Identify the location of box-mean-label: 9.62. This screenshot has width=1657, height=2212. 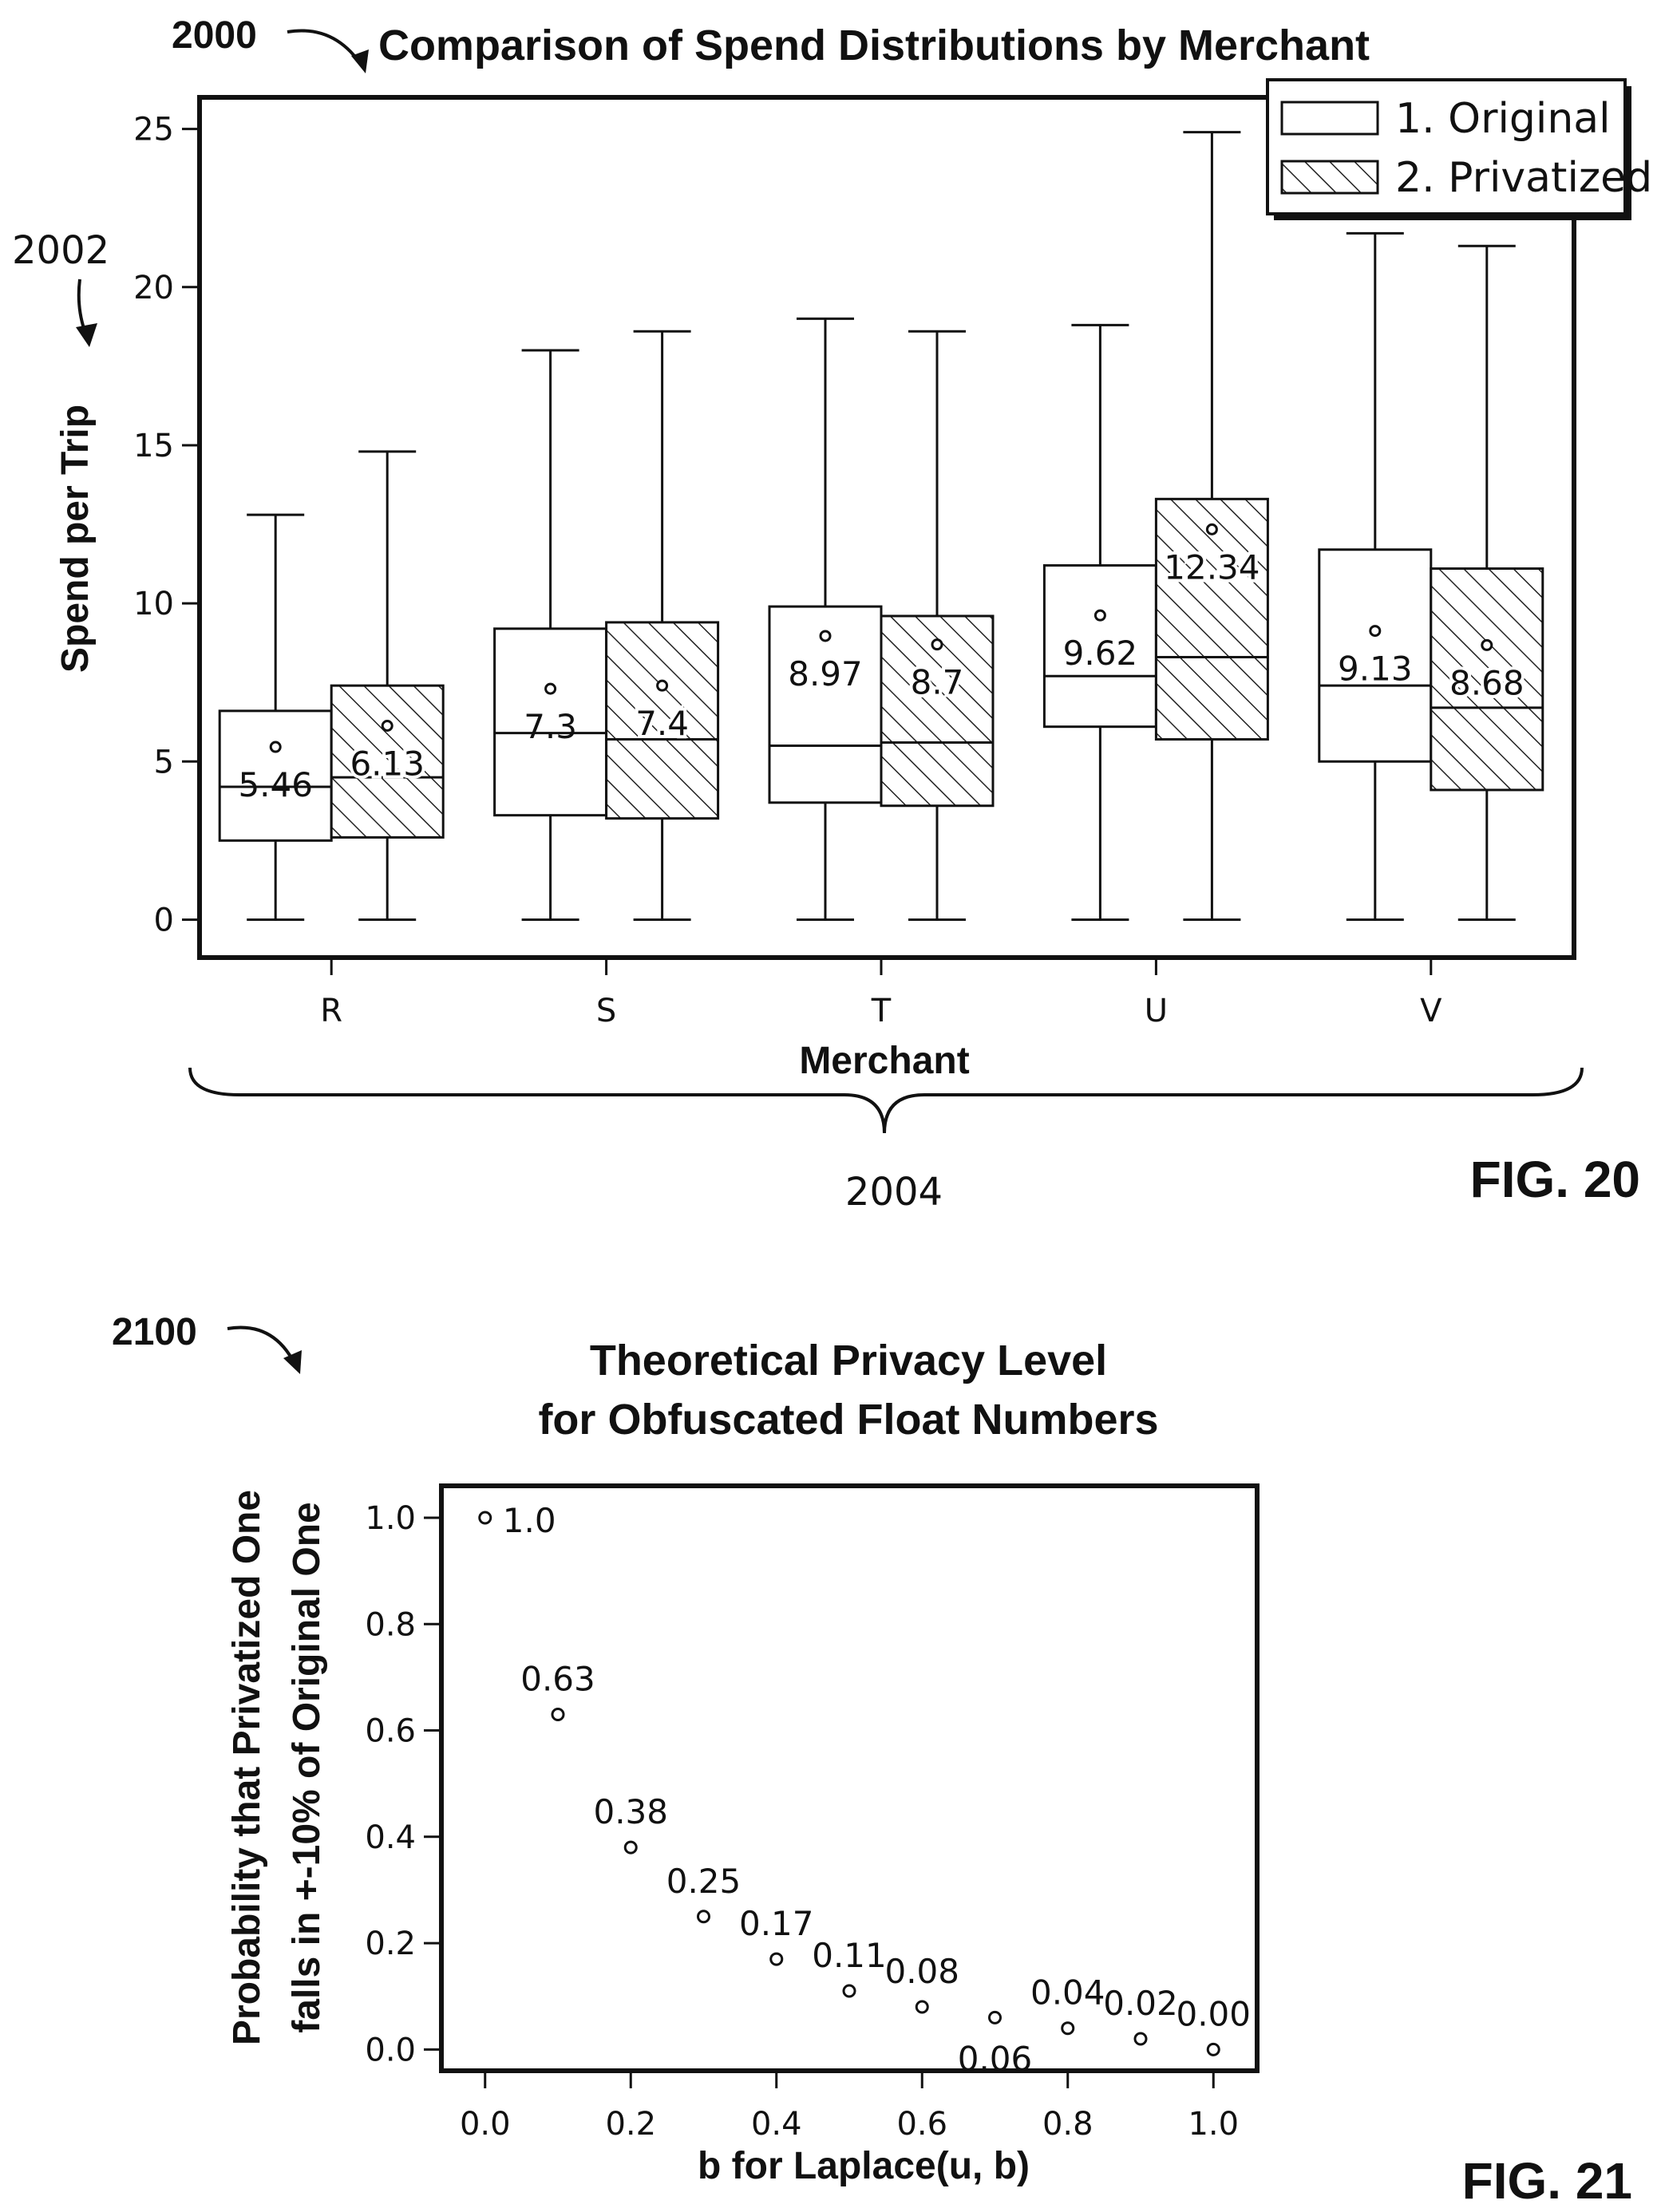
(1100, 653).